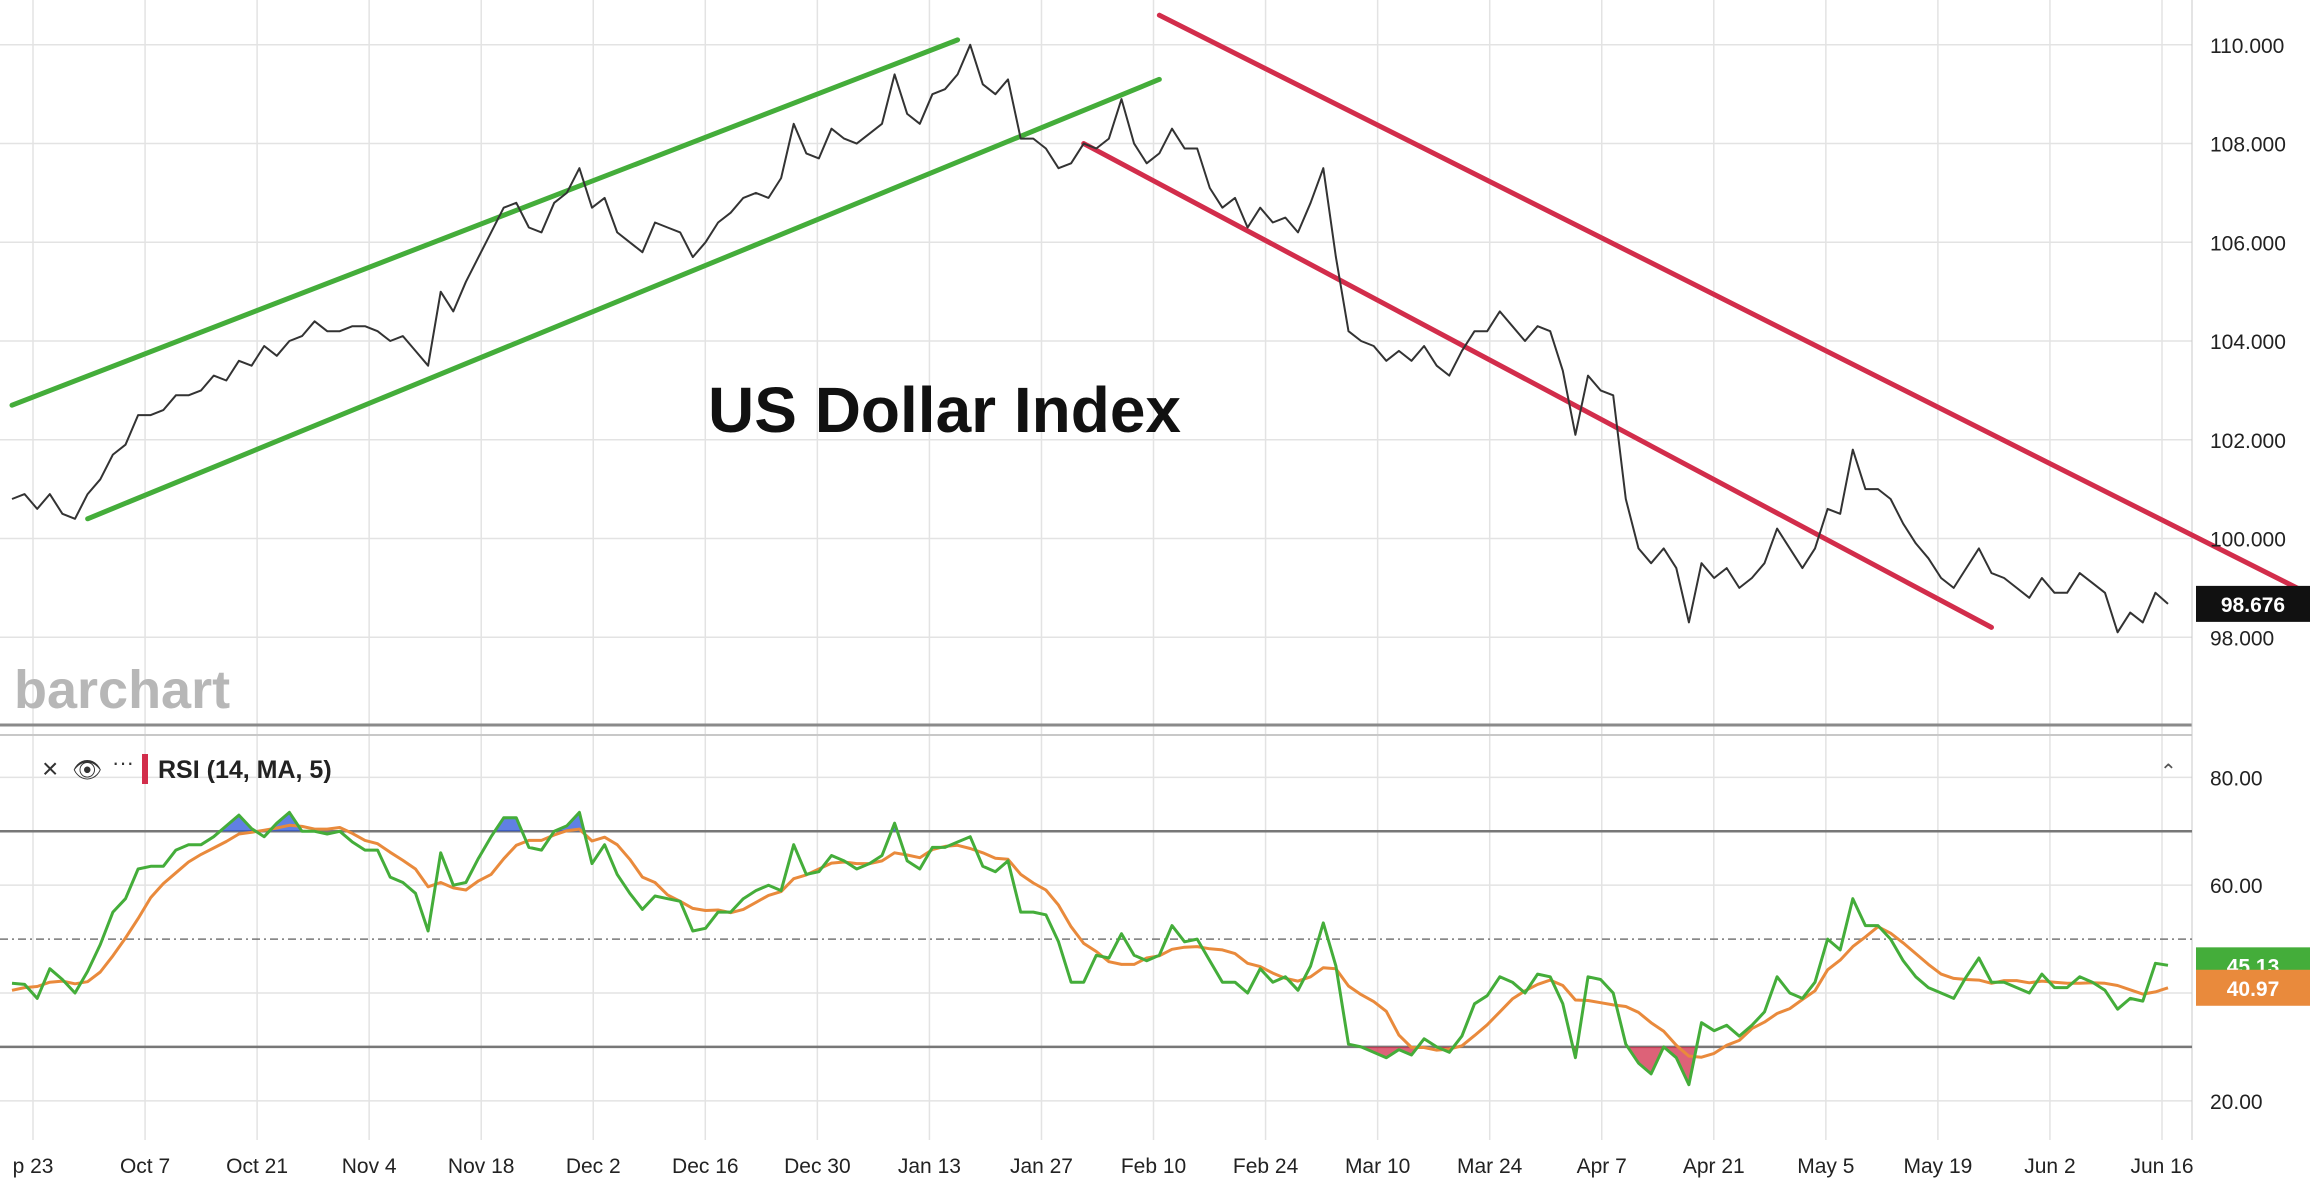 This screenshot has height=1182, width=2316. I want to click on x-tick-label: p 23, so click(33, 1166).